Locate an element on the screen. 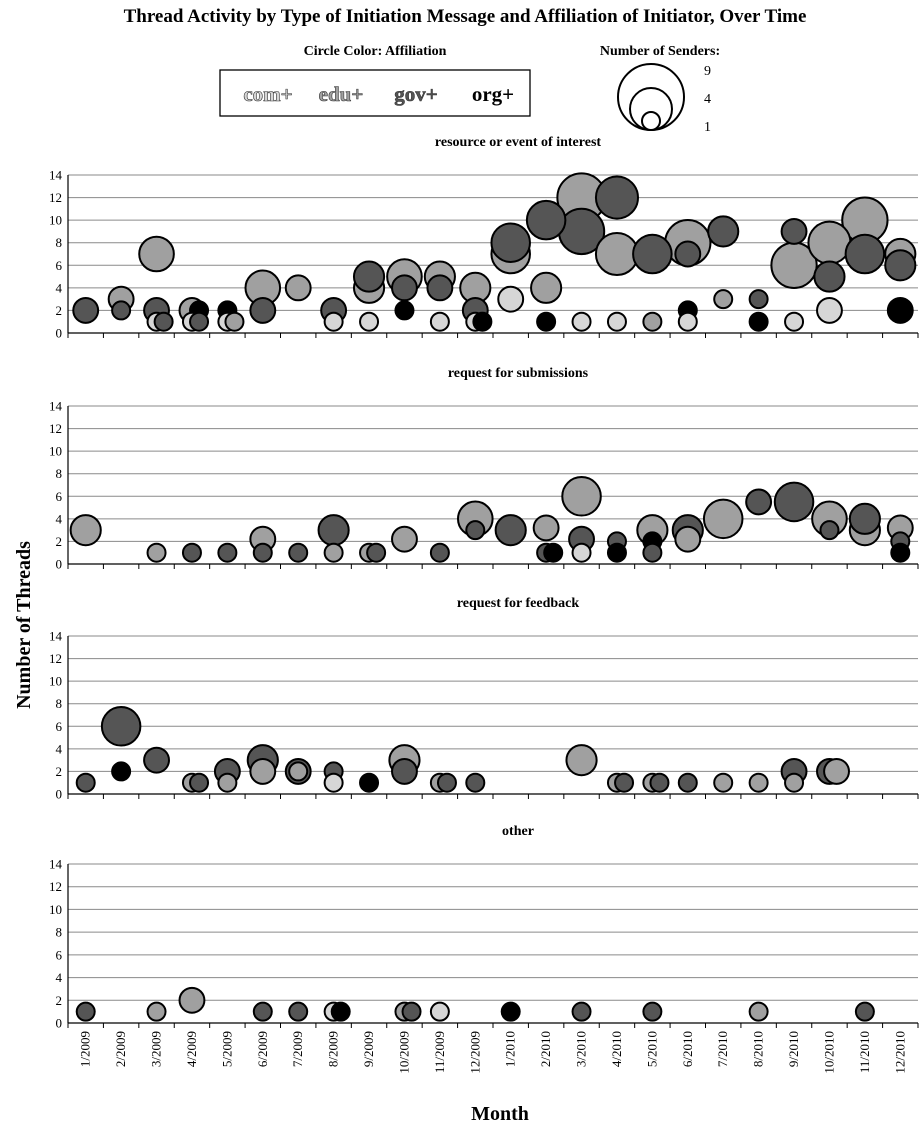  x-tick-label: 1/2010 is located at coordinates (510, 1049).